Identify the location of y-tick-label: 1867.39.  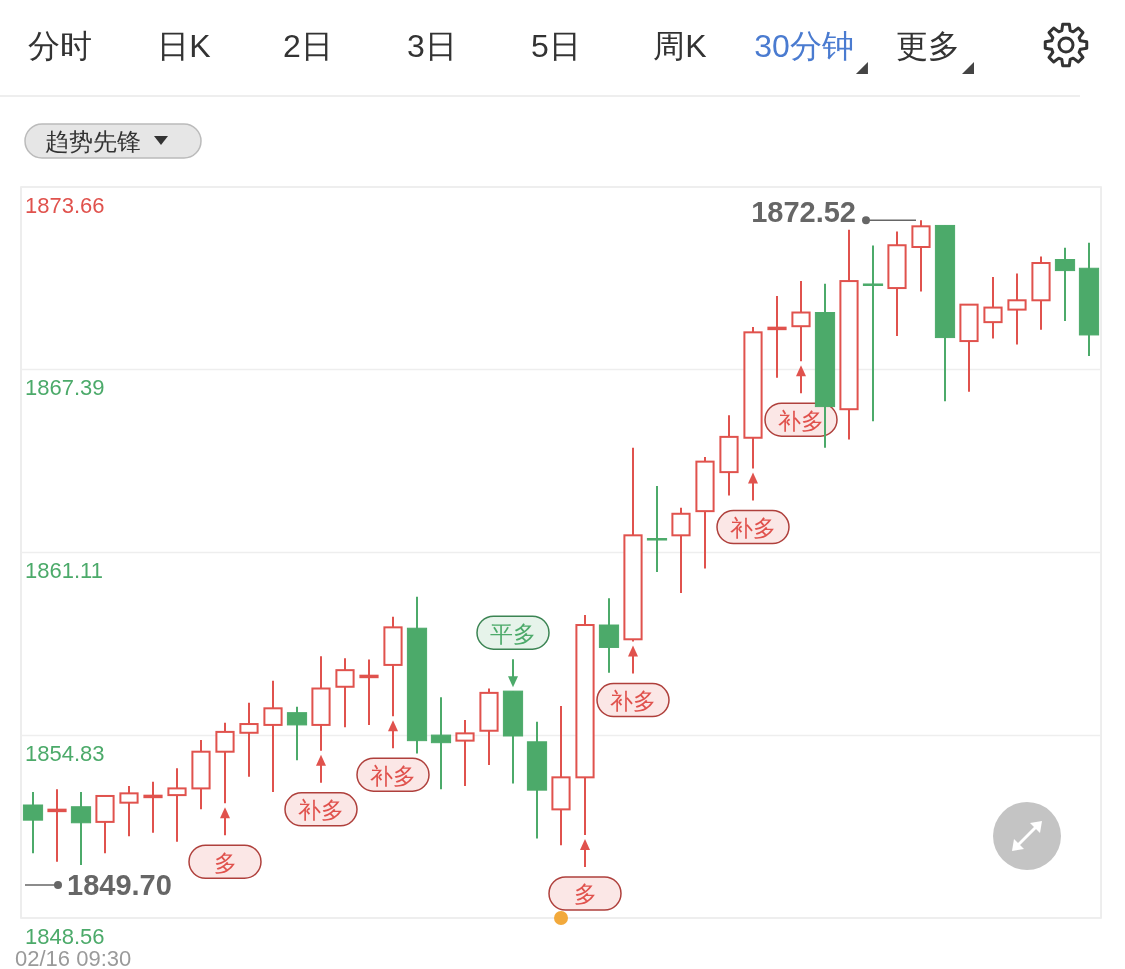
(65, 388).